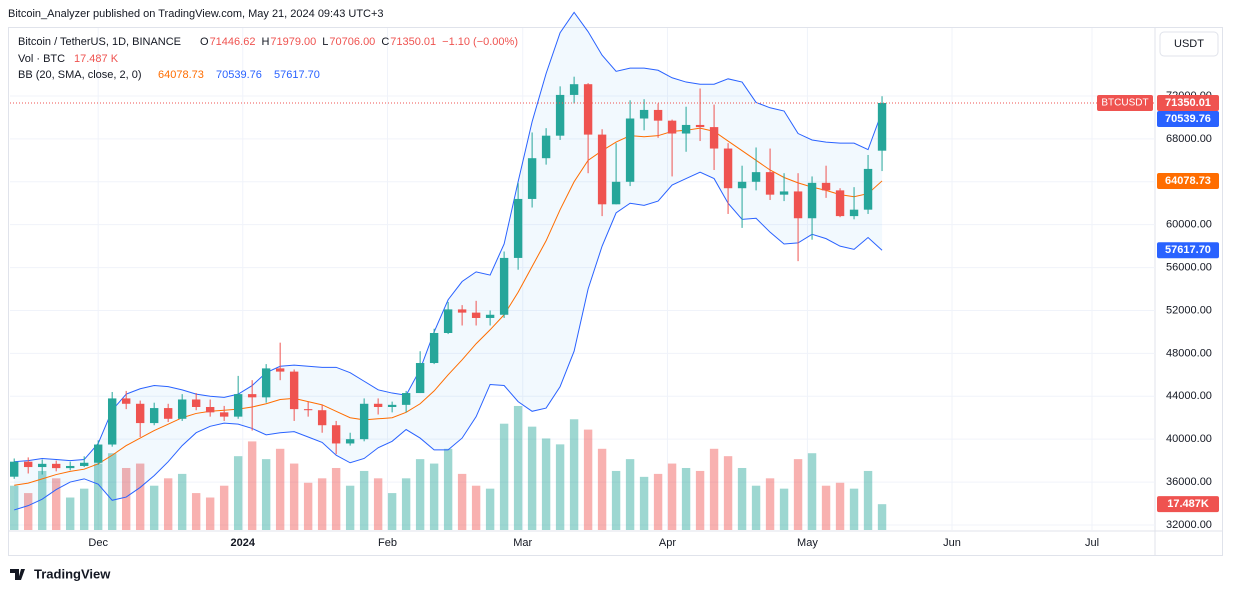  What do you see at coordinates (233, 42) in the screenshot?
I see `ohlc-value: 71446.62` at bounding box center [233, 42].